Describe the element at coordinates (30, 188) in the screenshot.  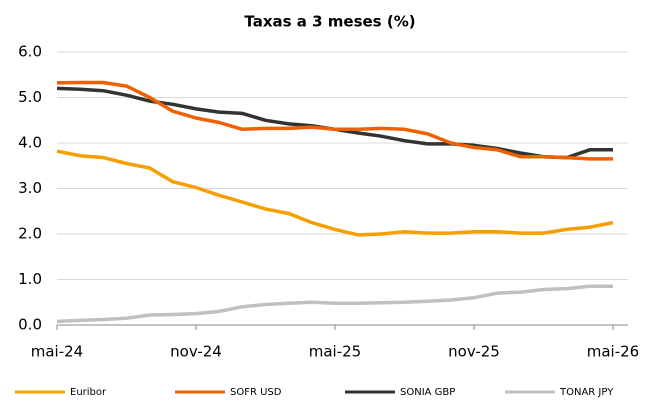
I see `y-tick-label: 3.0` at that location.